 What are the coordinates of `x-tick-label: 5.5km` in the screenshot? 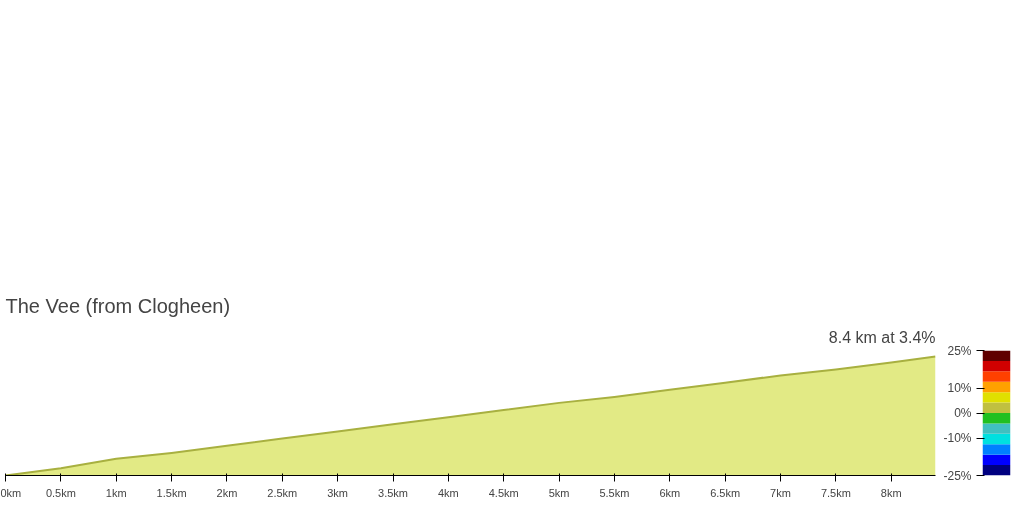 It's located at (614, 492).